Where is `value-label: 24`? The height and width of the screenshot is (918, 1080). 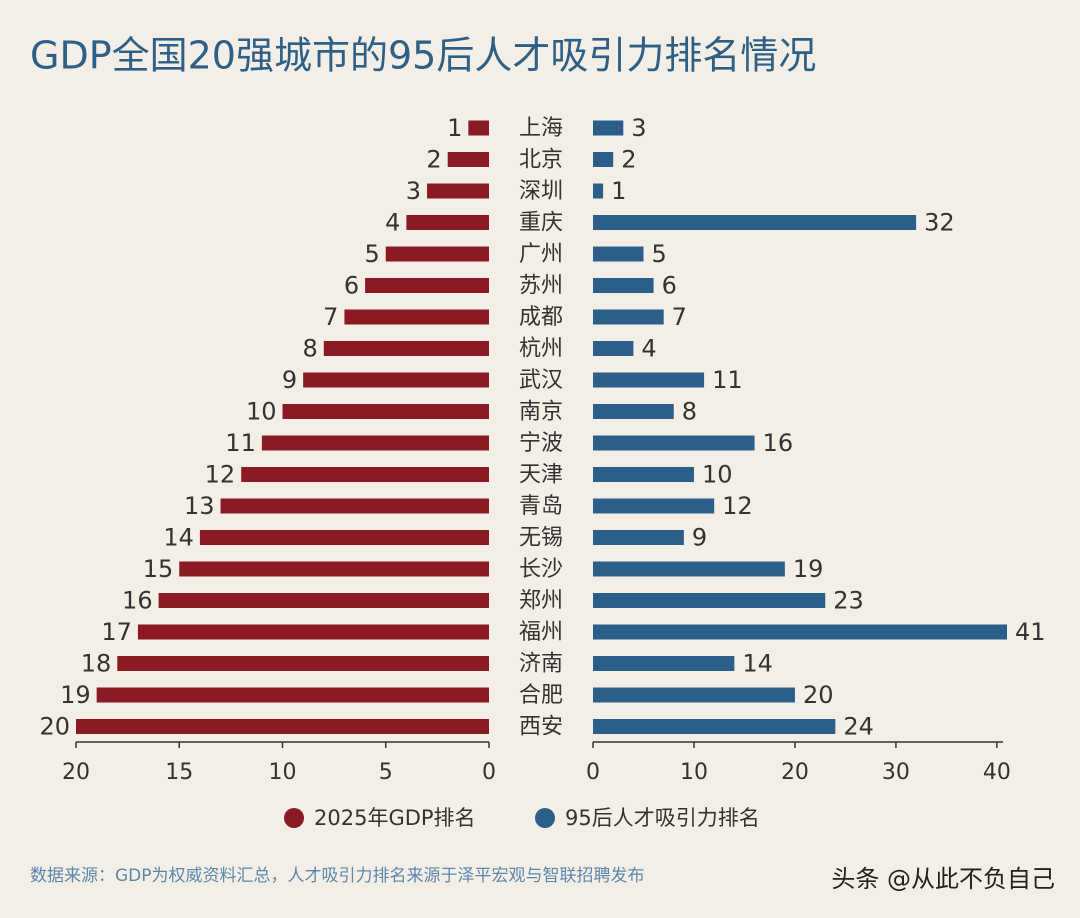
value-label: 24 is located at coordinates (858, 727).